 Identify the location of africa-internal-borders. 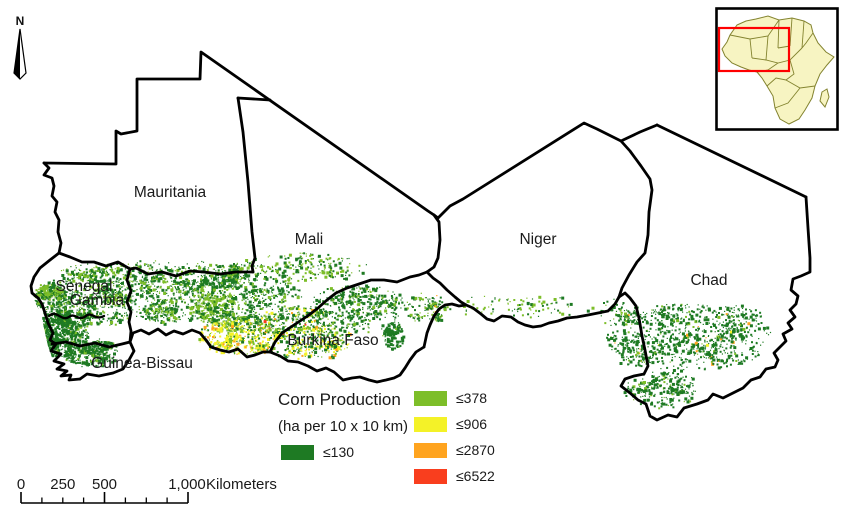
(772, 63).